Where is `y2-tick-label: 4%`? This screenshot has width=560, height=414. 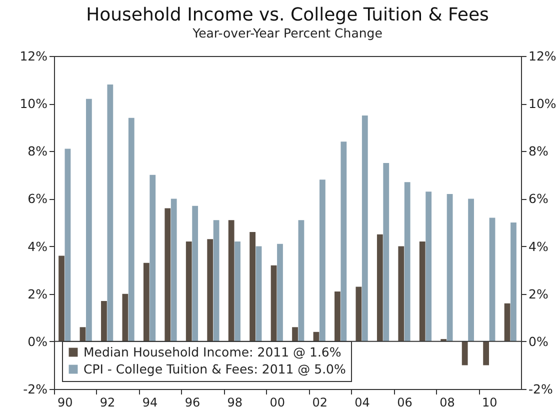
y2-tick-label: 4% is located at coordinates (538, 246).